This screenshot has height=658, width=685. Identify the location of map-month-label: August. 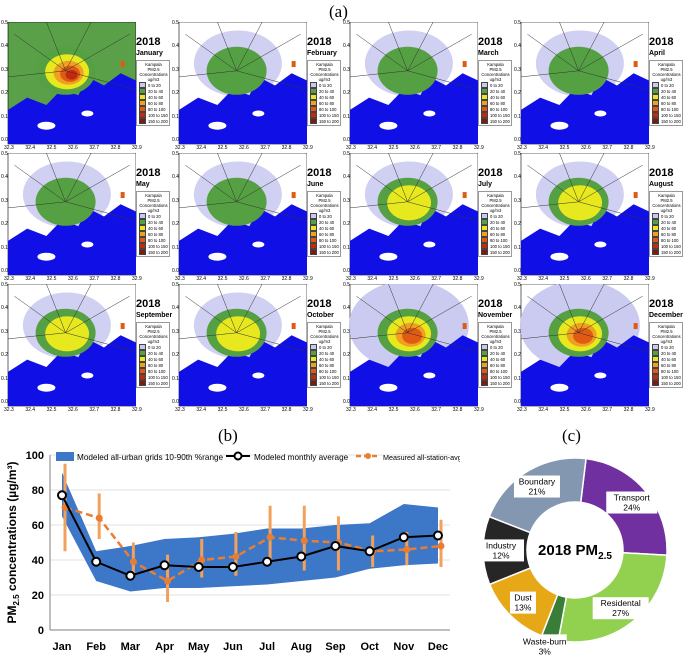
(661, 184).